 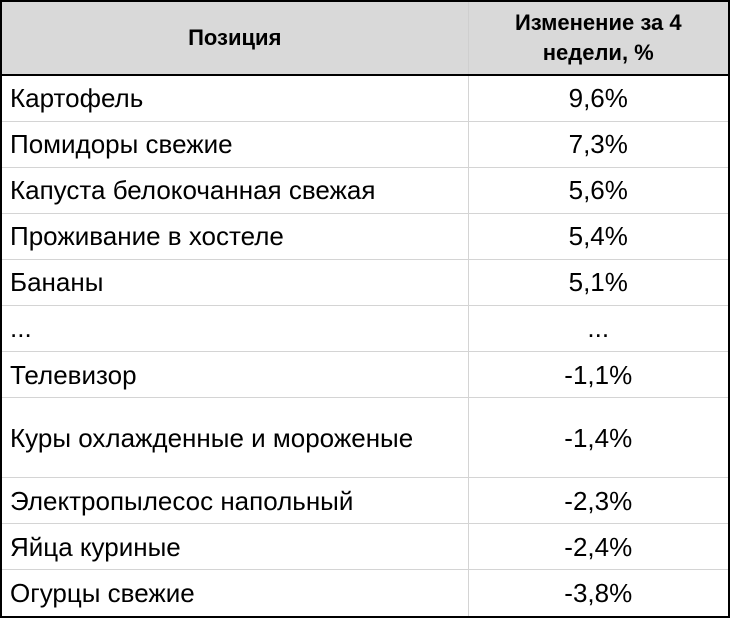 I want to click on table-row: Помидоры свежие 7,3%, so click(x=365, y=144).